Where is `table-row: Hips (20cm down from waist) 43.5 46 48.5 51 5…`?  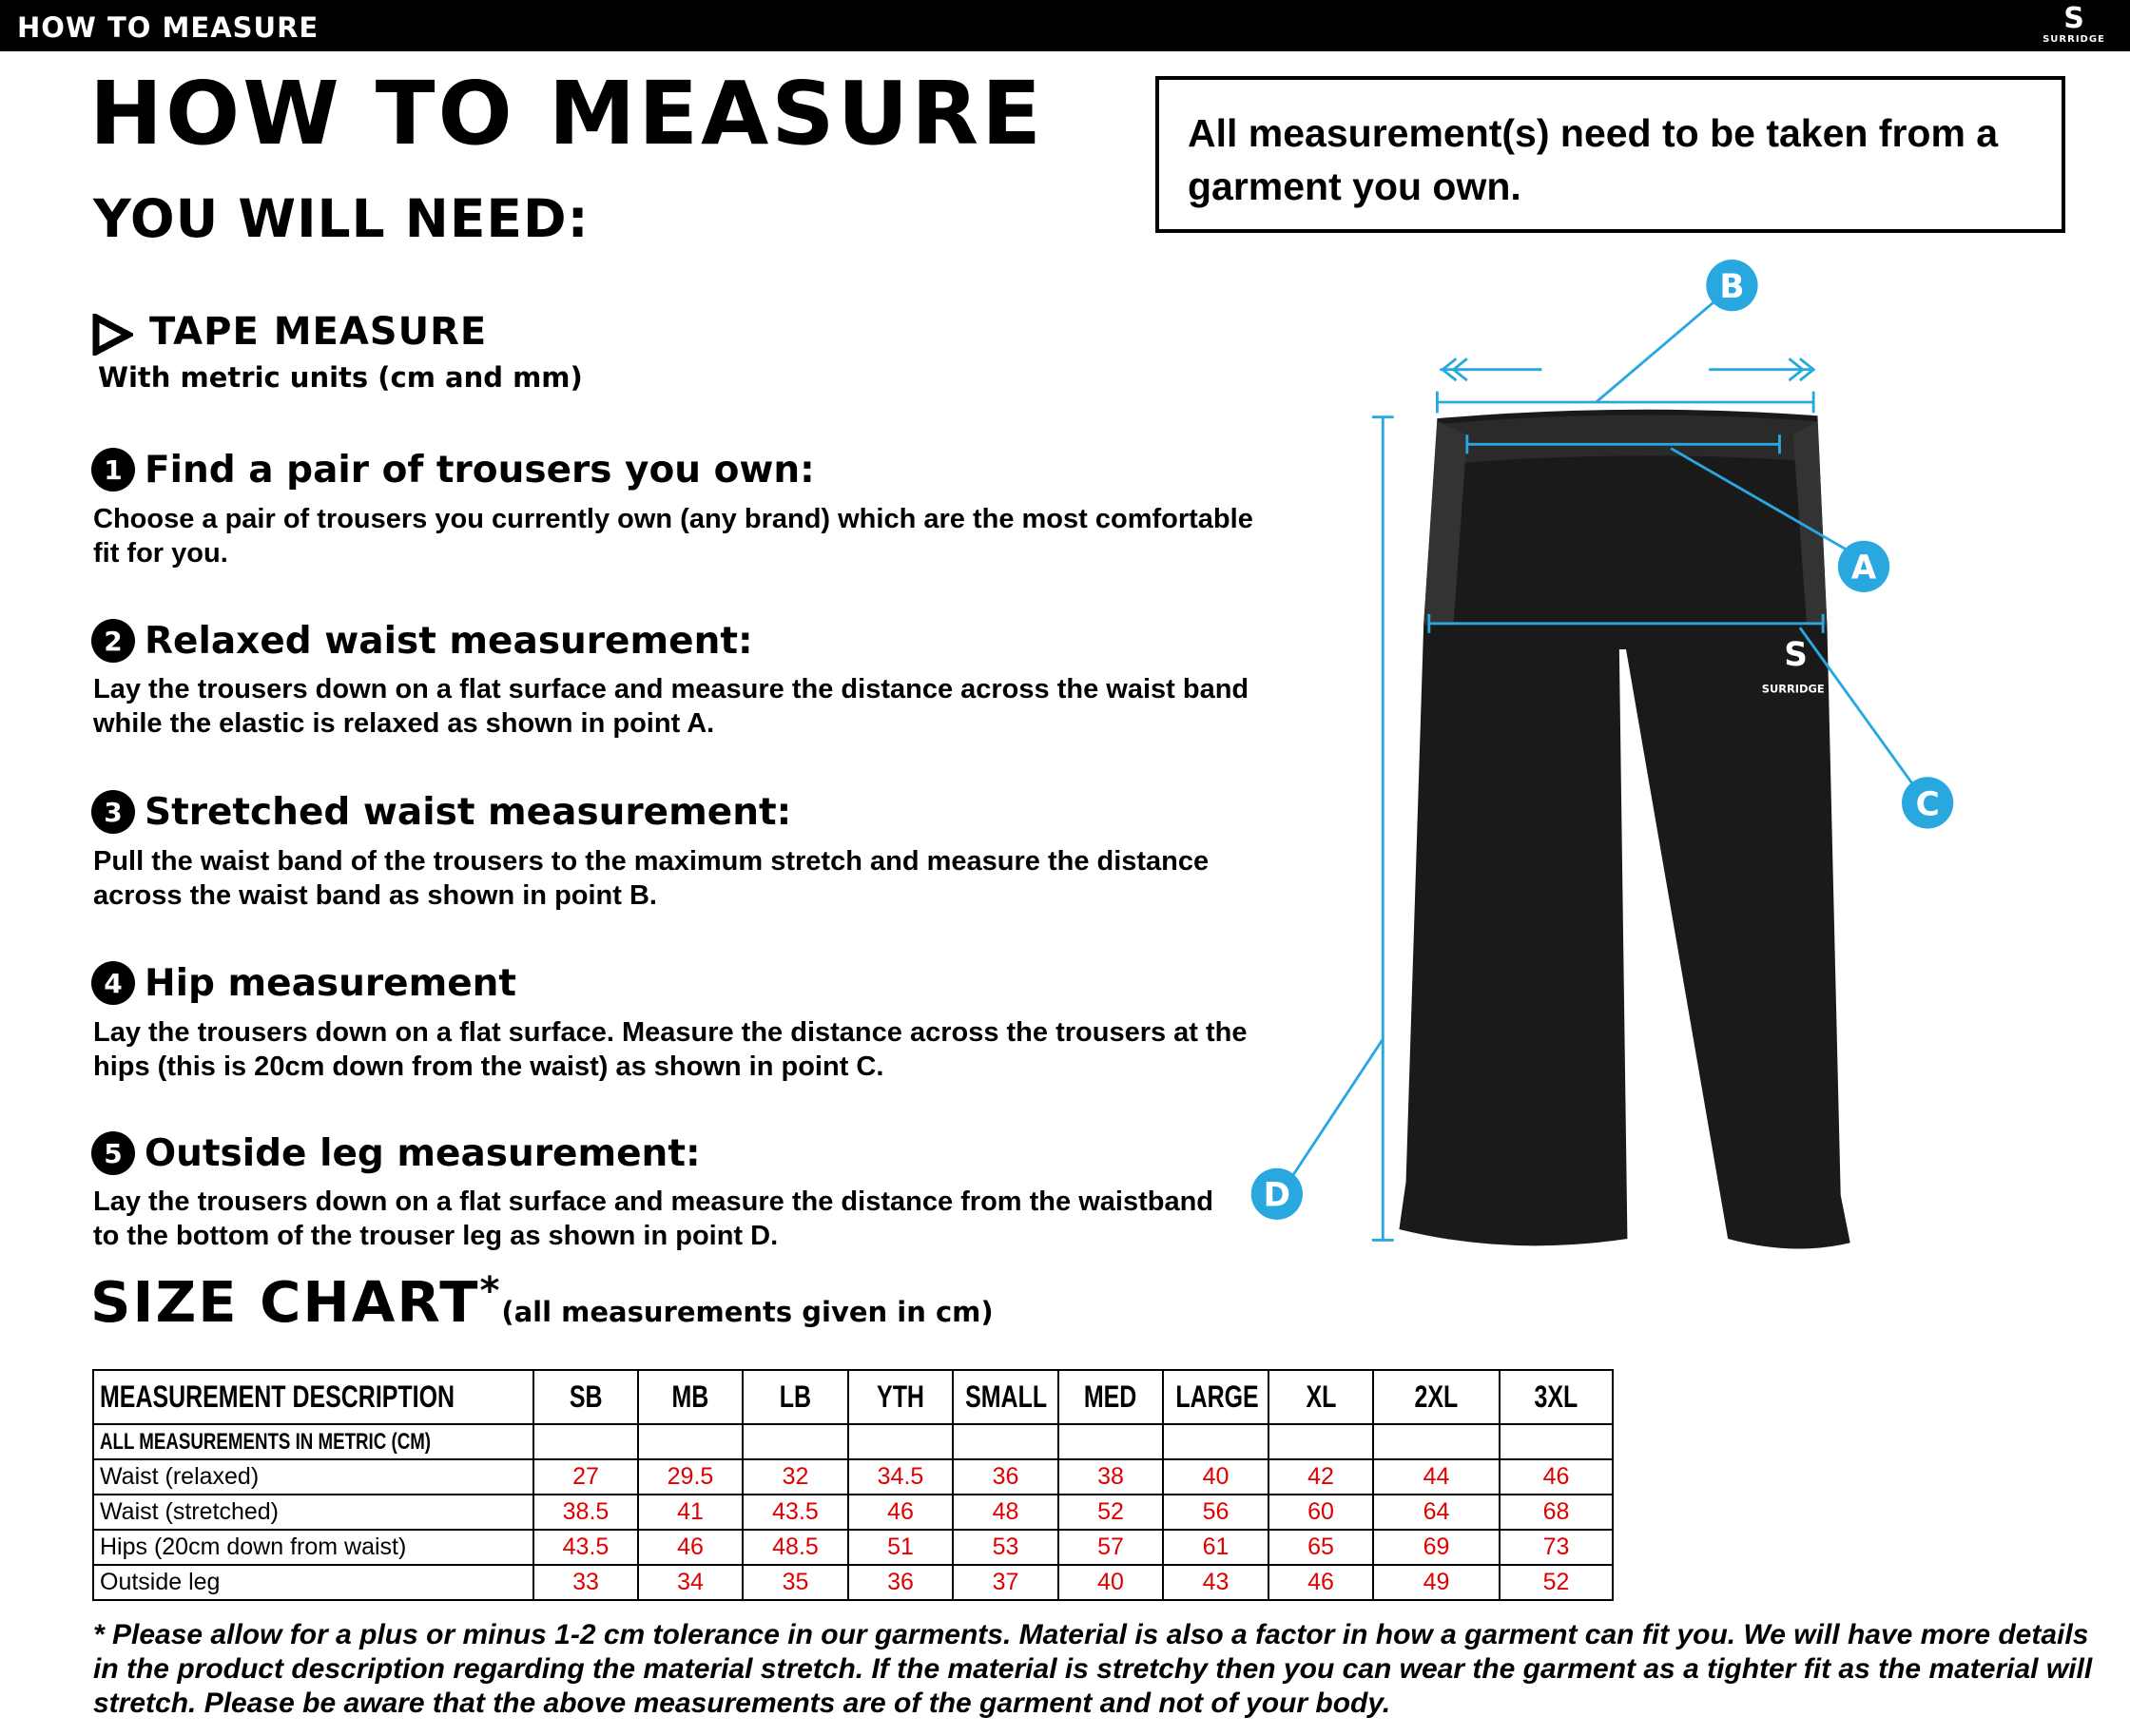 table-row: Hips (20cm down from waist) 43.5 46 48.5 51 5… is located at coordinates (853, 1548).